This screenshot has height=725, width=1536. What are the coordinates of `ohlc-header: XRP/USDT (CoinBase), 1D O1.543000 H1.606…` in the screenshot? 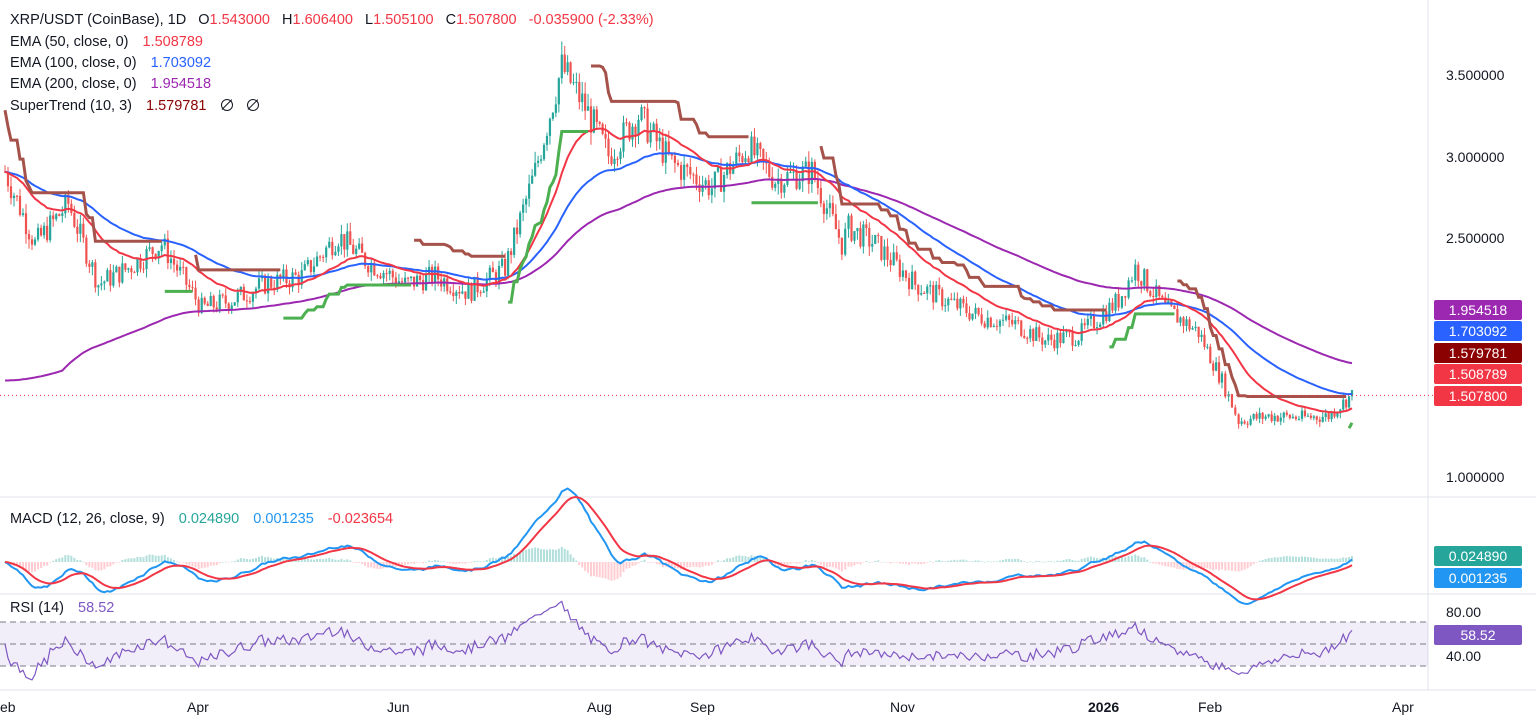 It's located at (334, 20).